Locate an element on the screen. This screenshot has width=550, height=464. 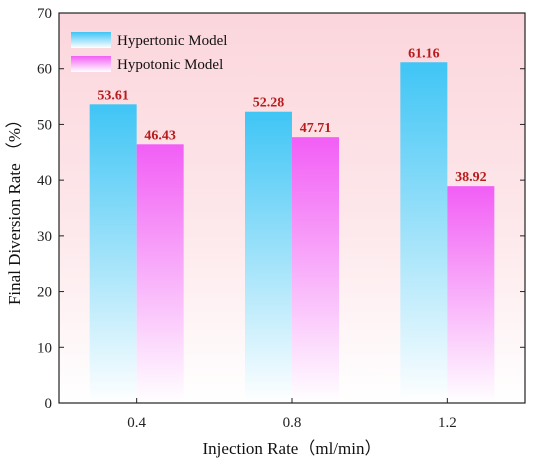
legend-label: Hypertonic Model is located at coordinates (172, 41).